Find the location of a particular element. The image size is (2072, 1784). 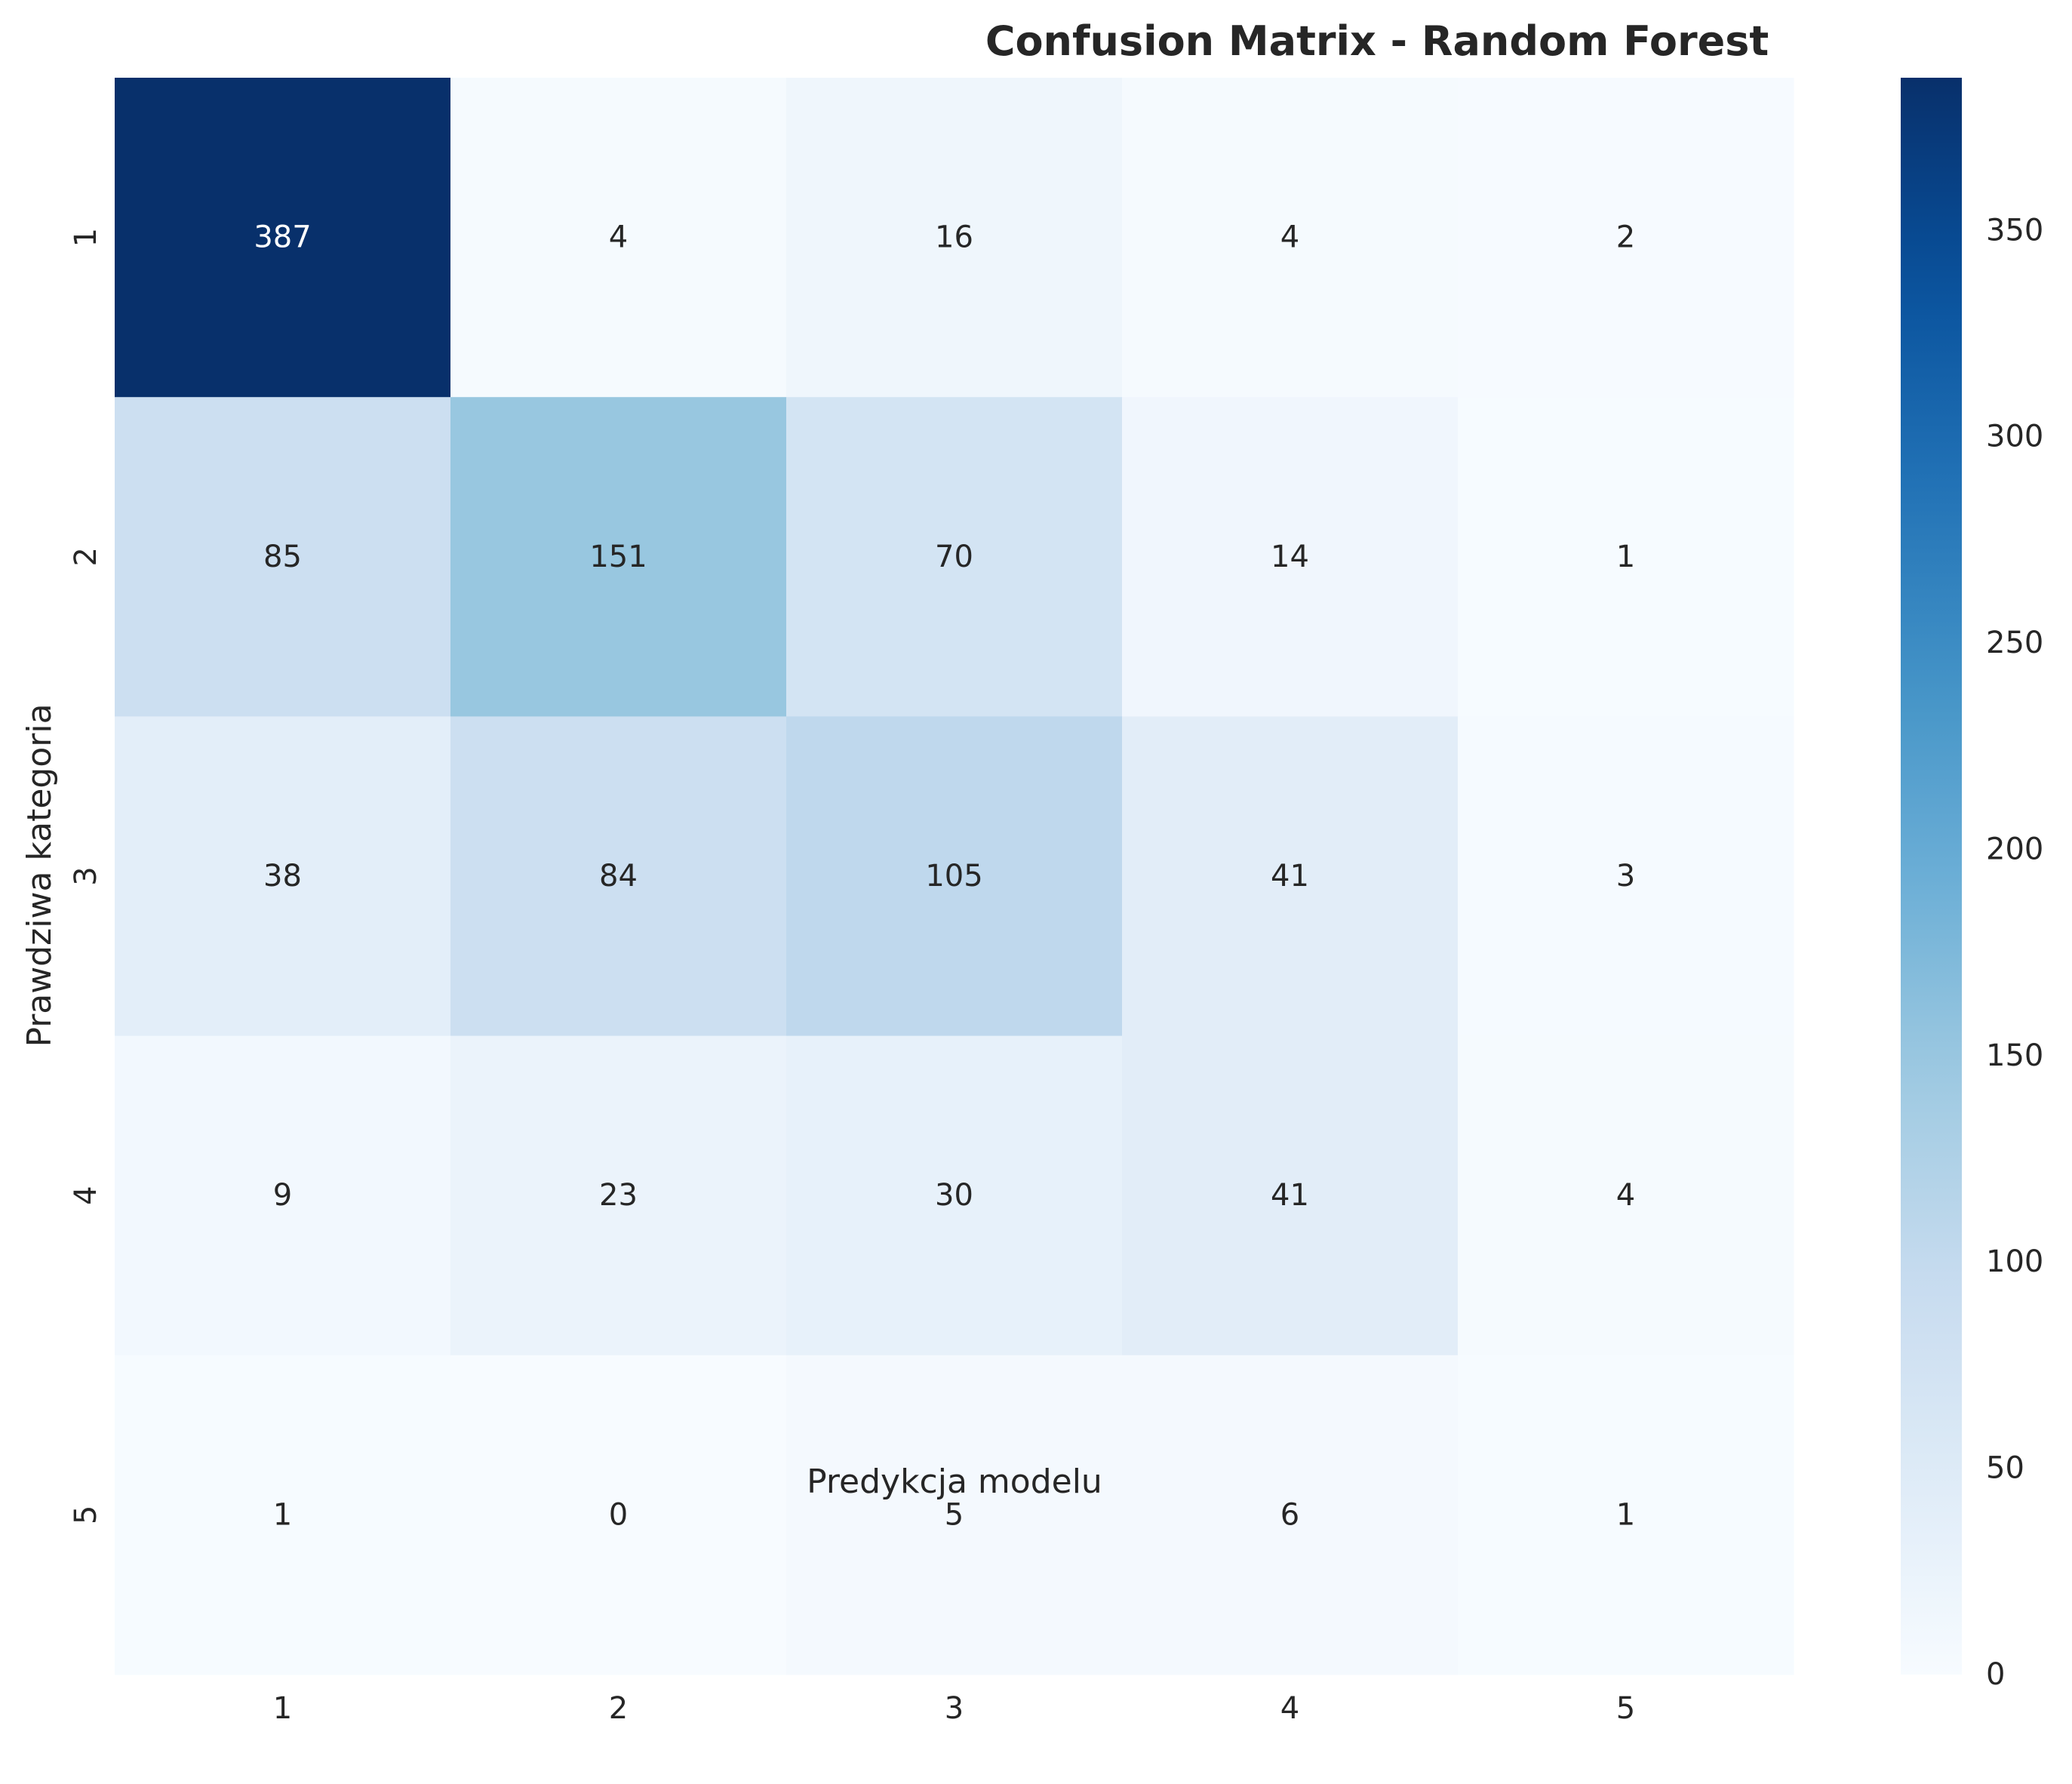

colorbar-tick-label-8: 350 is located at coordinates (2014, 230).